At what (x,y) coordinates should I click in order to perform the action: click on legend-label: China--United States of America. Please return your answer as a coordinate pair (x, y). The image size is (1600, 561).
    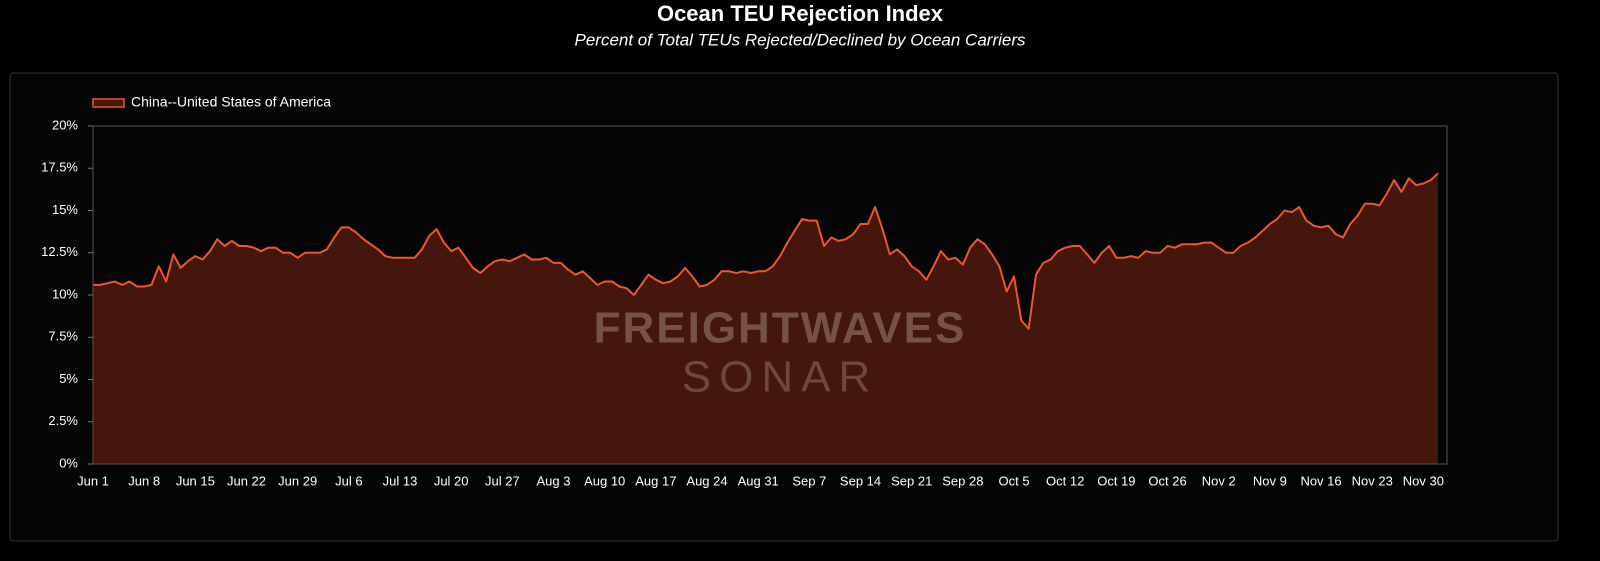
    Looking at the image, I should click on (231, 102).